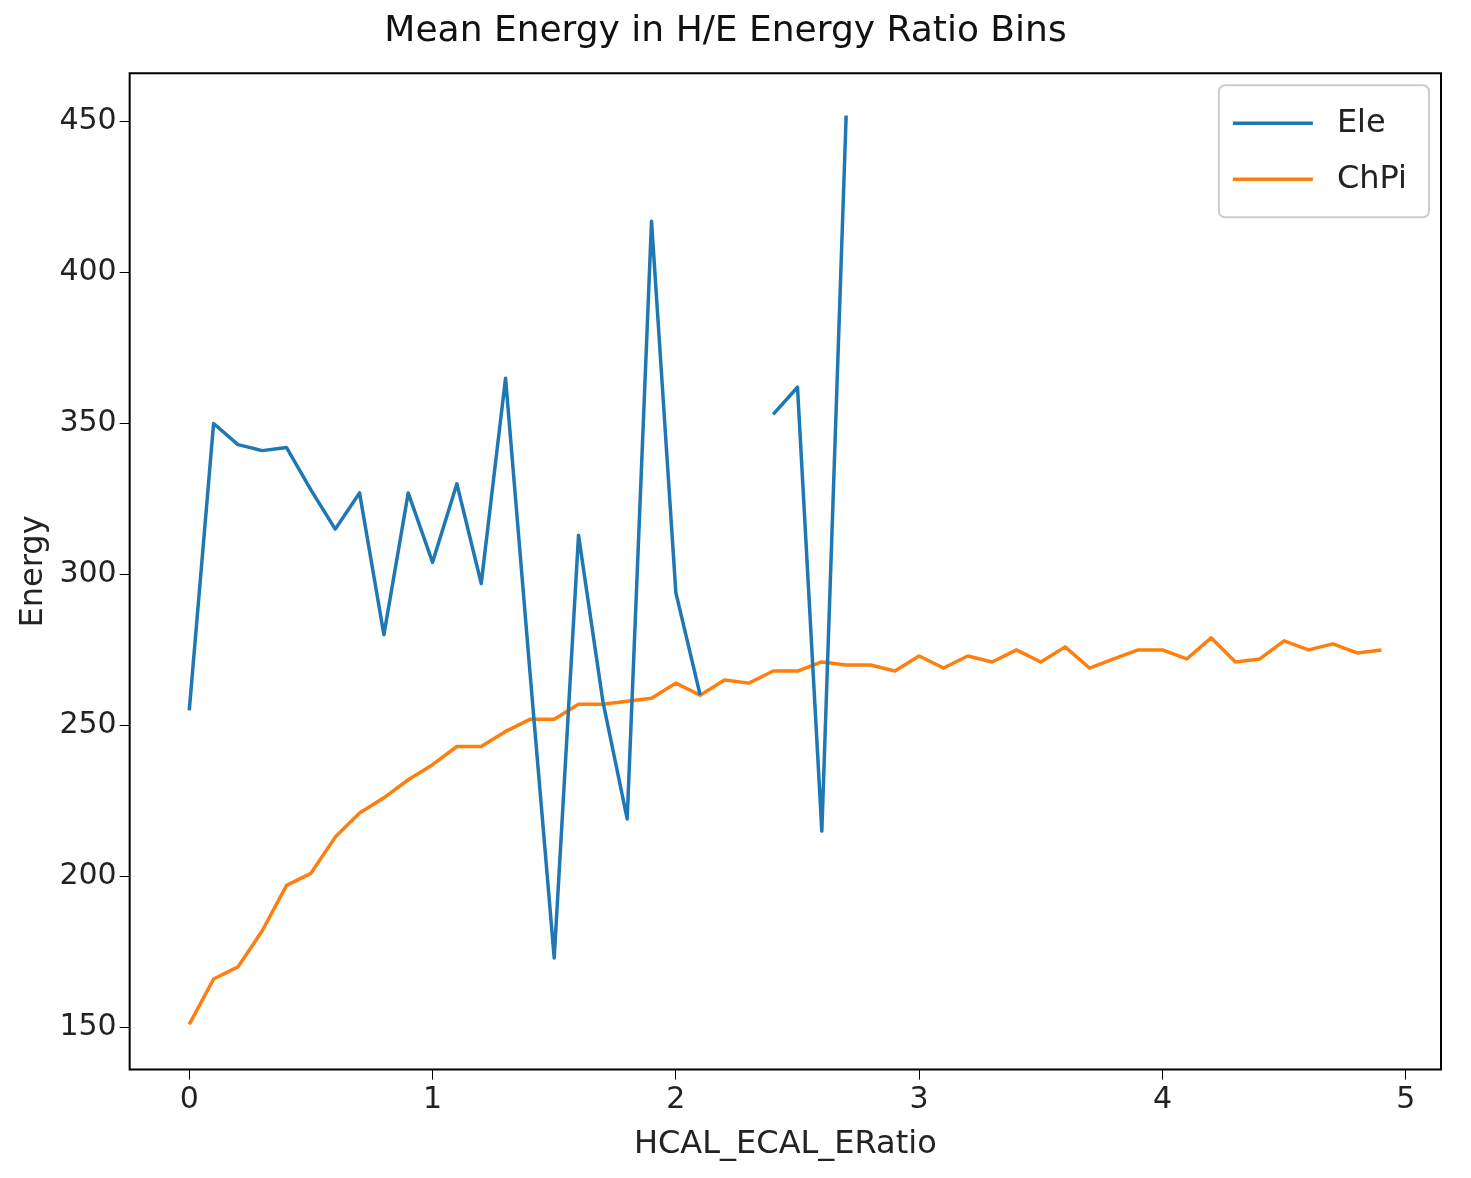  I want to click on legend-label: ChPi, so click(1371, 176).